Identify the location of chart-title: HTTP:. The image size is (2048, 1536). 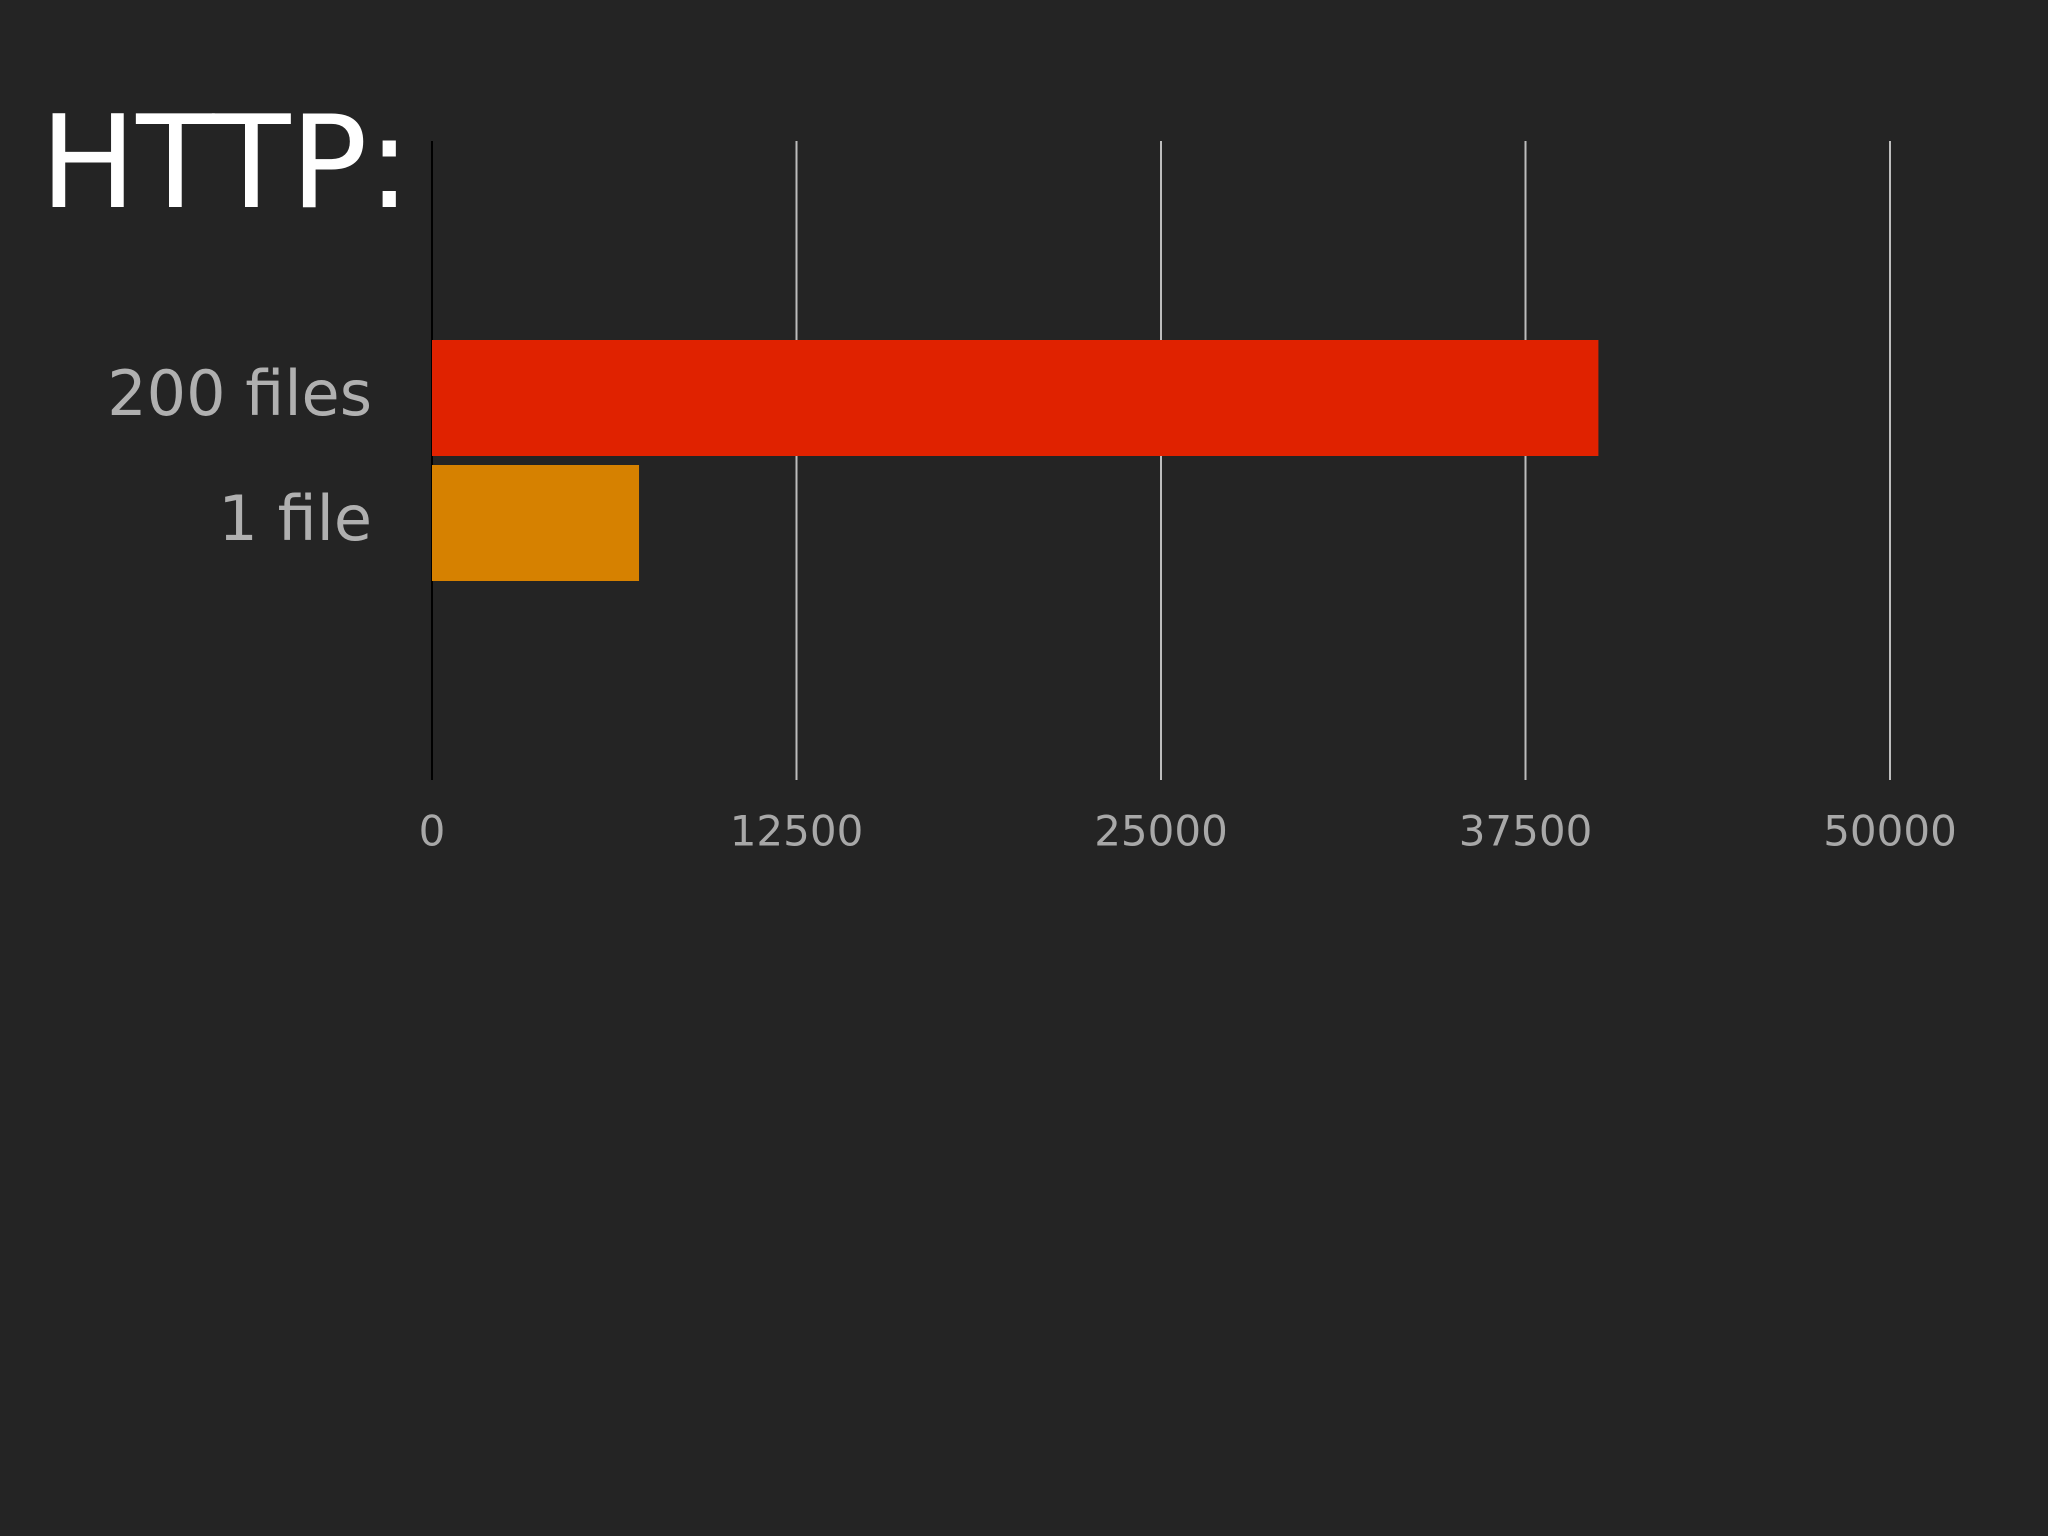
(225, 163).